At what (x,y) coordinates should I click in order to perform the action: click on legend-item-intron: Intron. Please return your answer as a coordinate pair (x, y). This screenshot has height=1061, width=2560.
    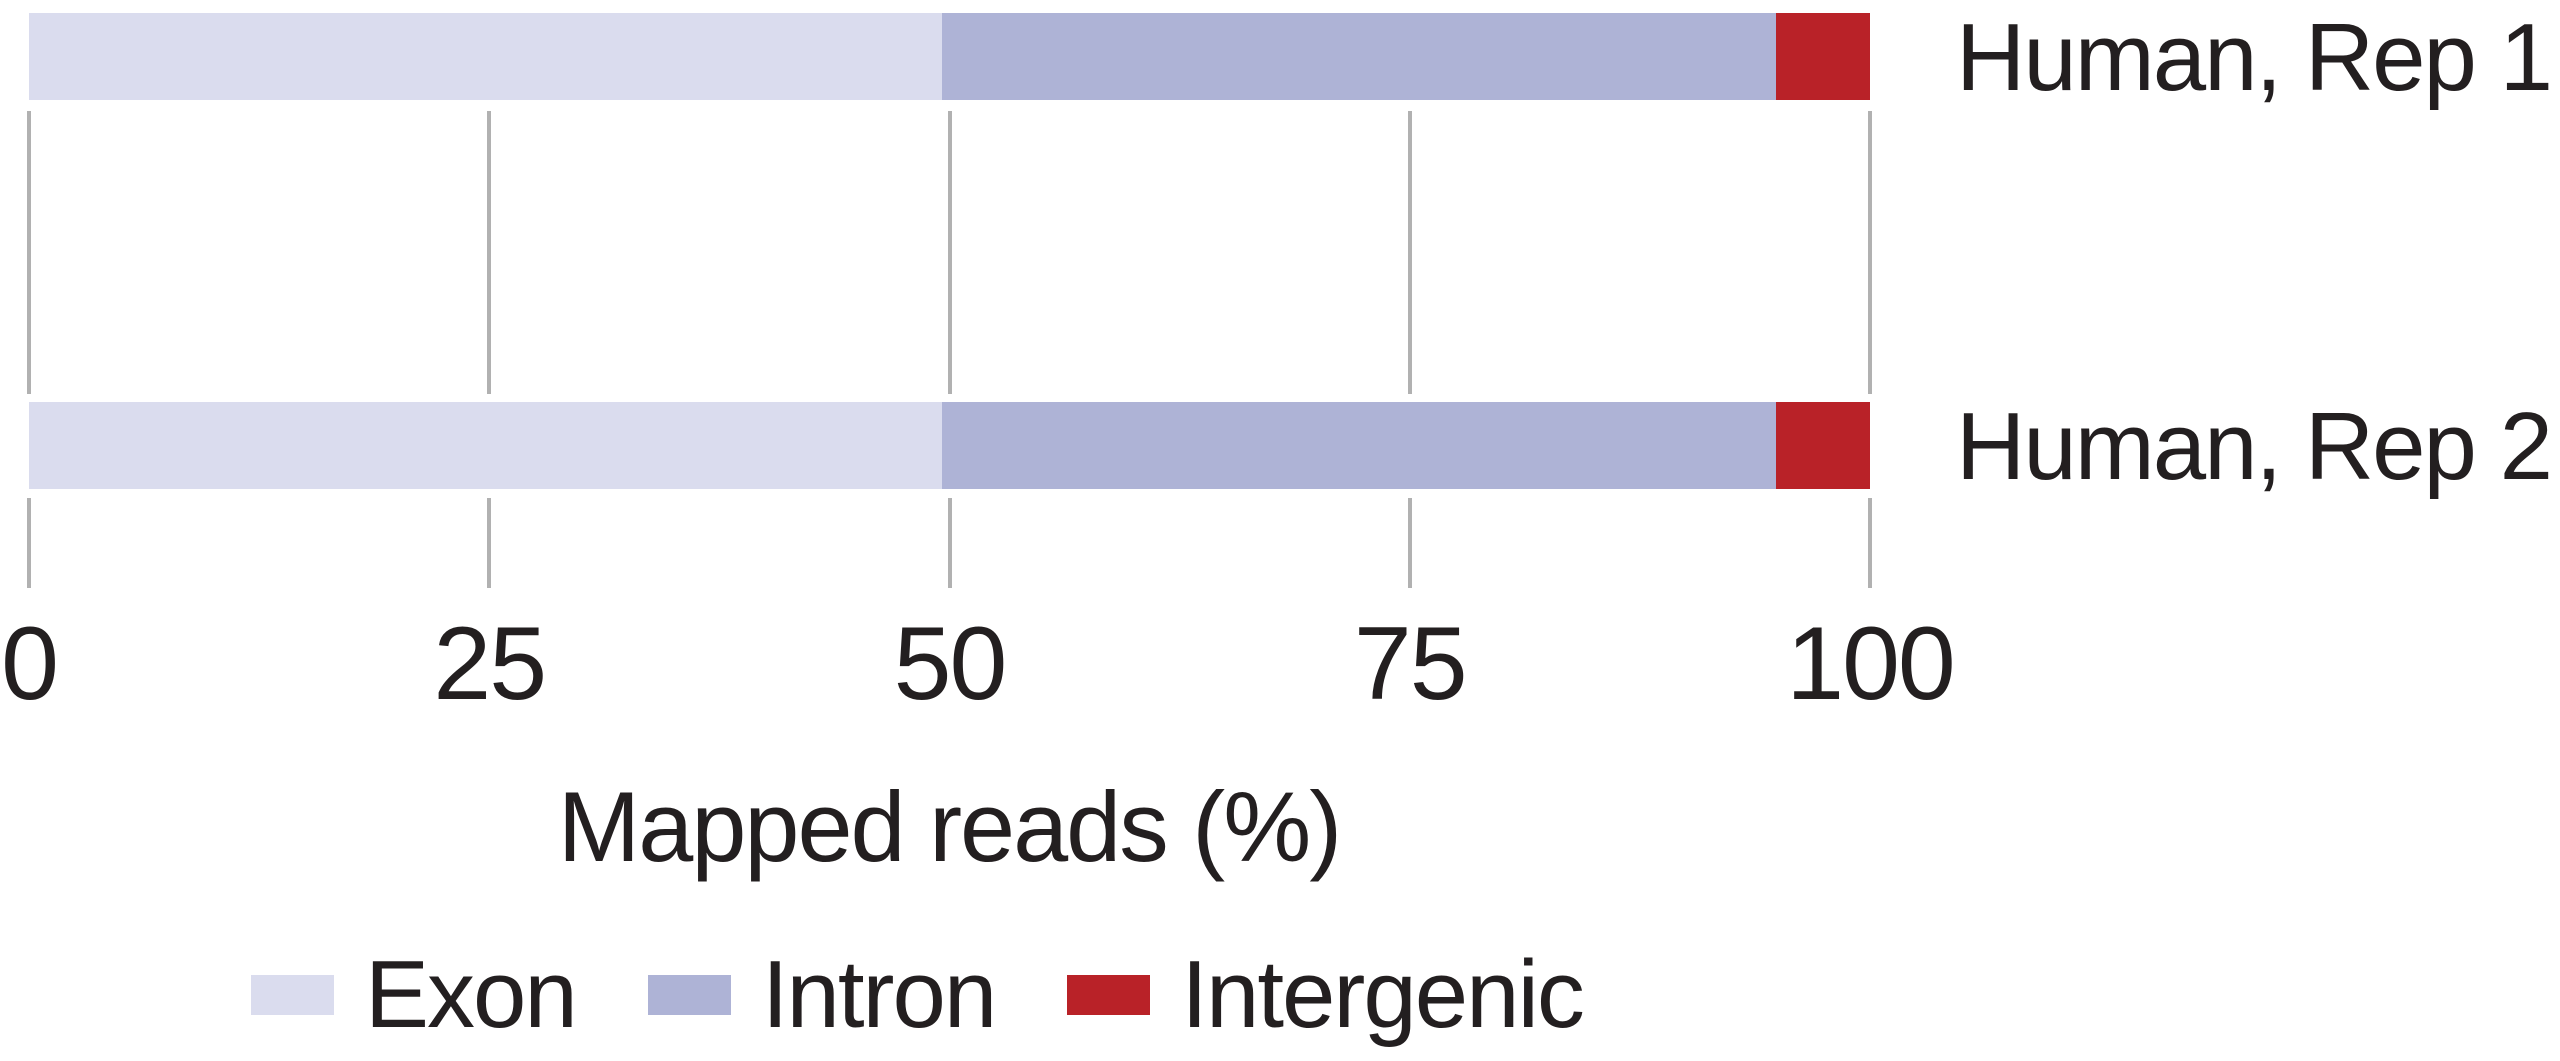
    Looking at the image, I should click on (822, 994).